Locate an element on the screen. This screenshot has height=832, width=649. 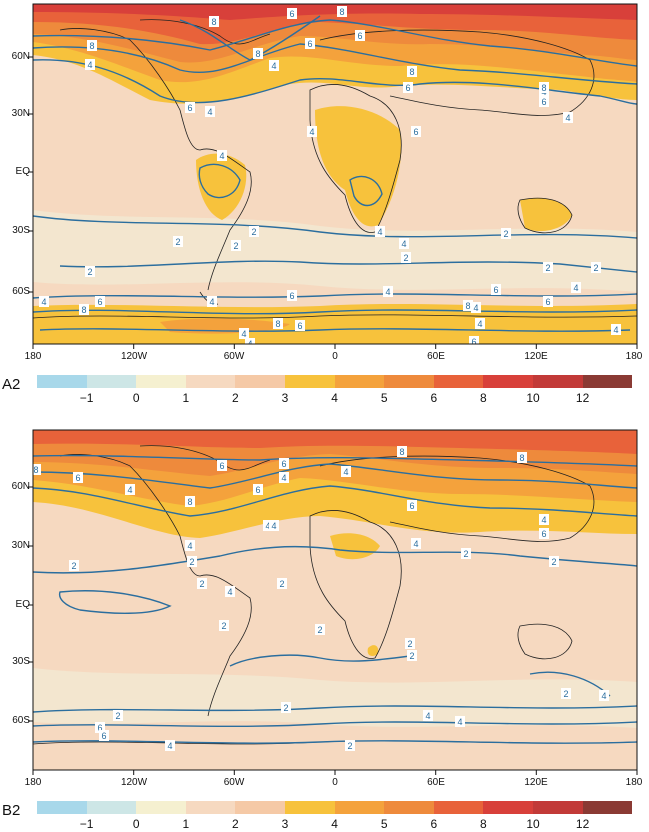
panel-tag-b2: B2 is located at coordinates (11, 810).